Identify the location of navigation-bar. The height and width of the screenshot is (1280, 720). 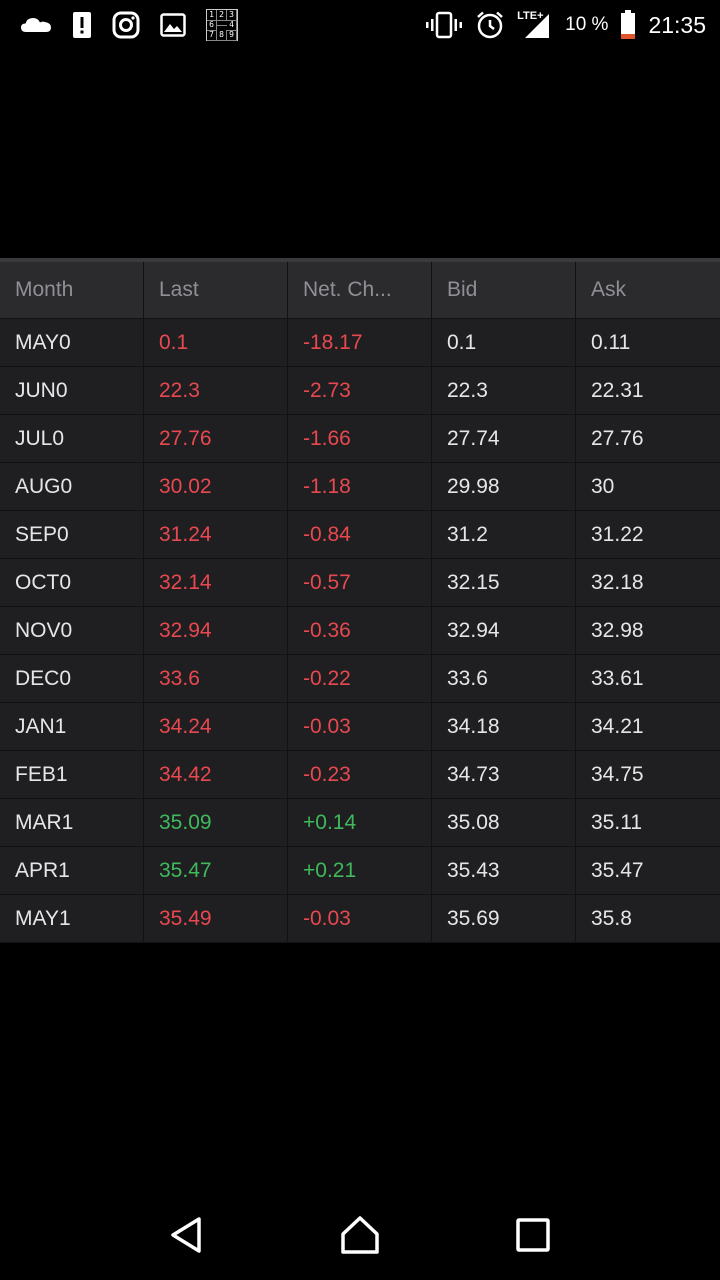
(360, 1235).